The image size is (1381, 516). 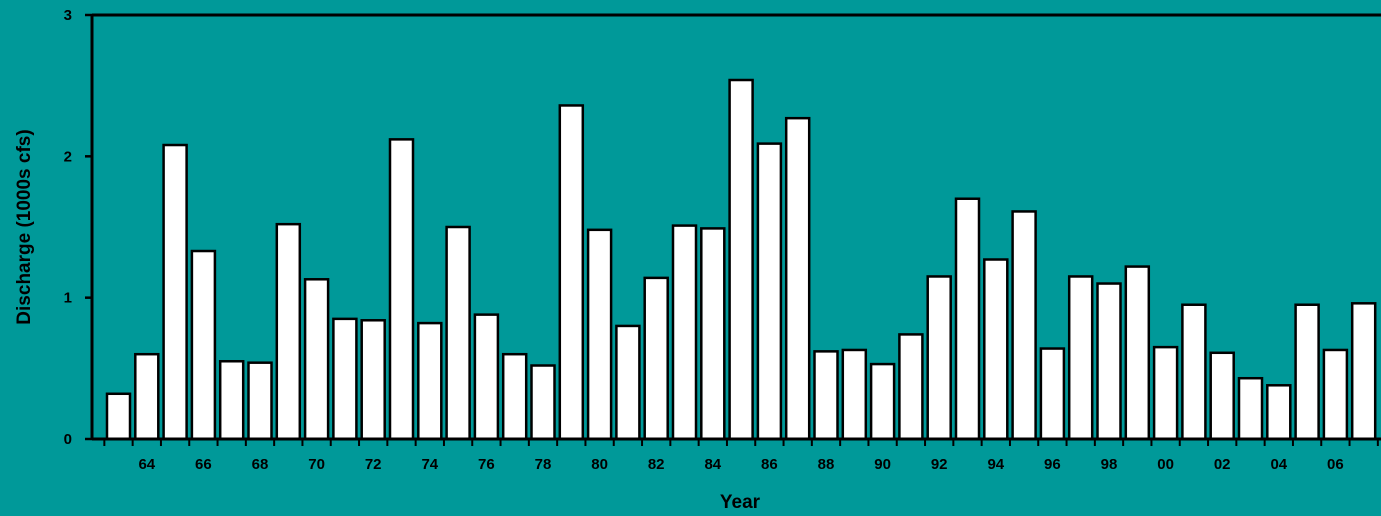 I want to click on y-tick-label: 1, so click(x=68, y=298).